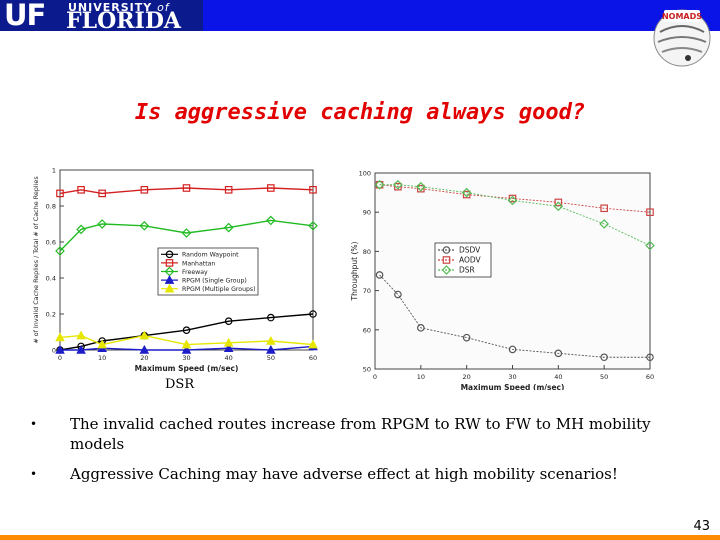 This screenshot has width=720, height=540. I want to click on logo-uf-text: UF, so click(25, 16).